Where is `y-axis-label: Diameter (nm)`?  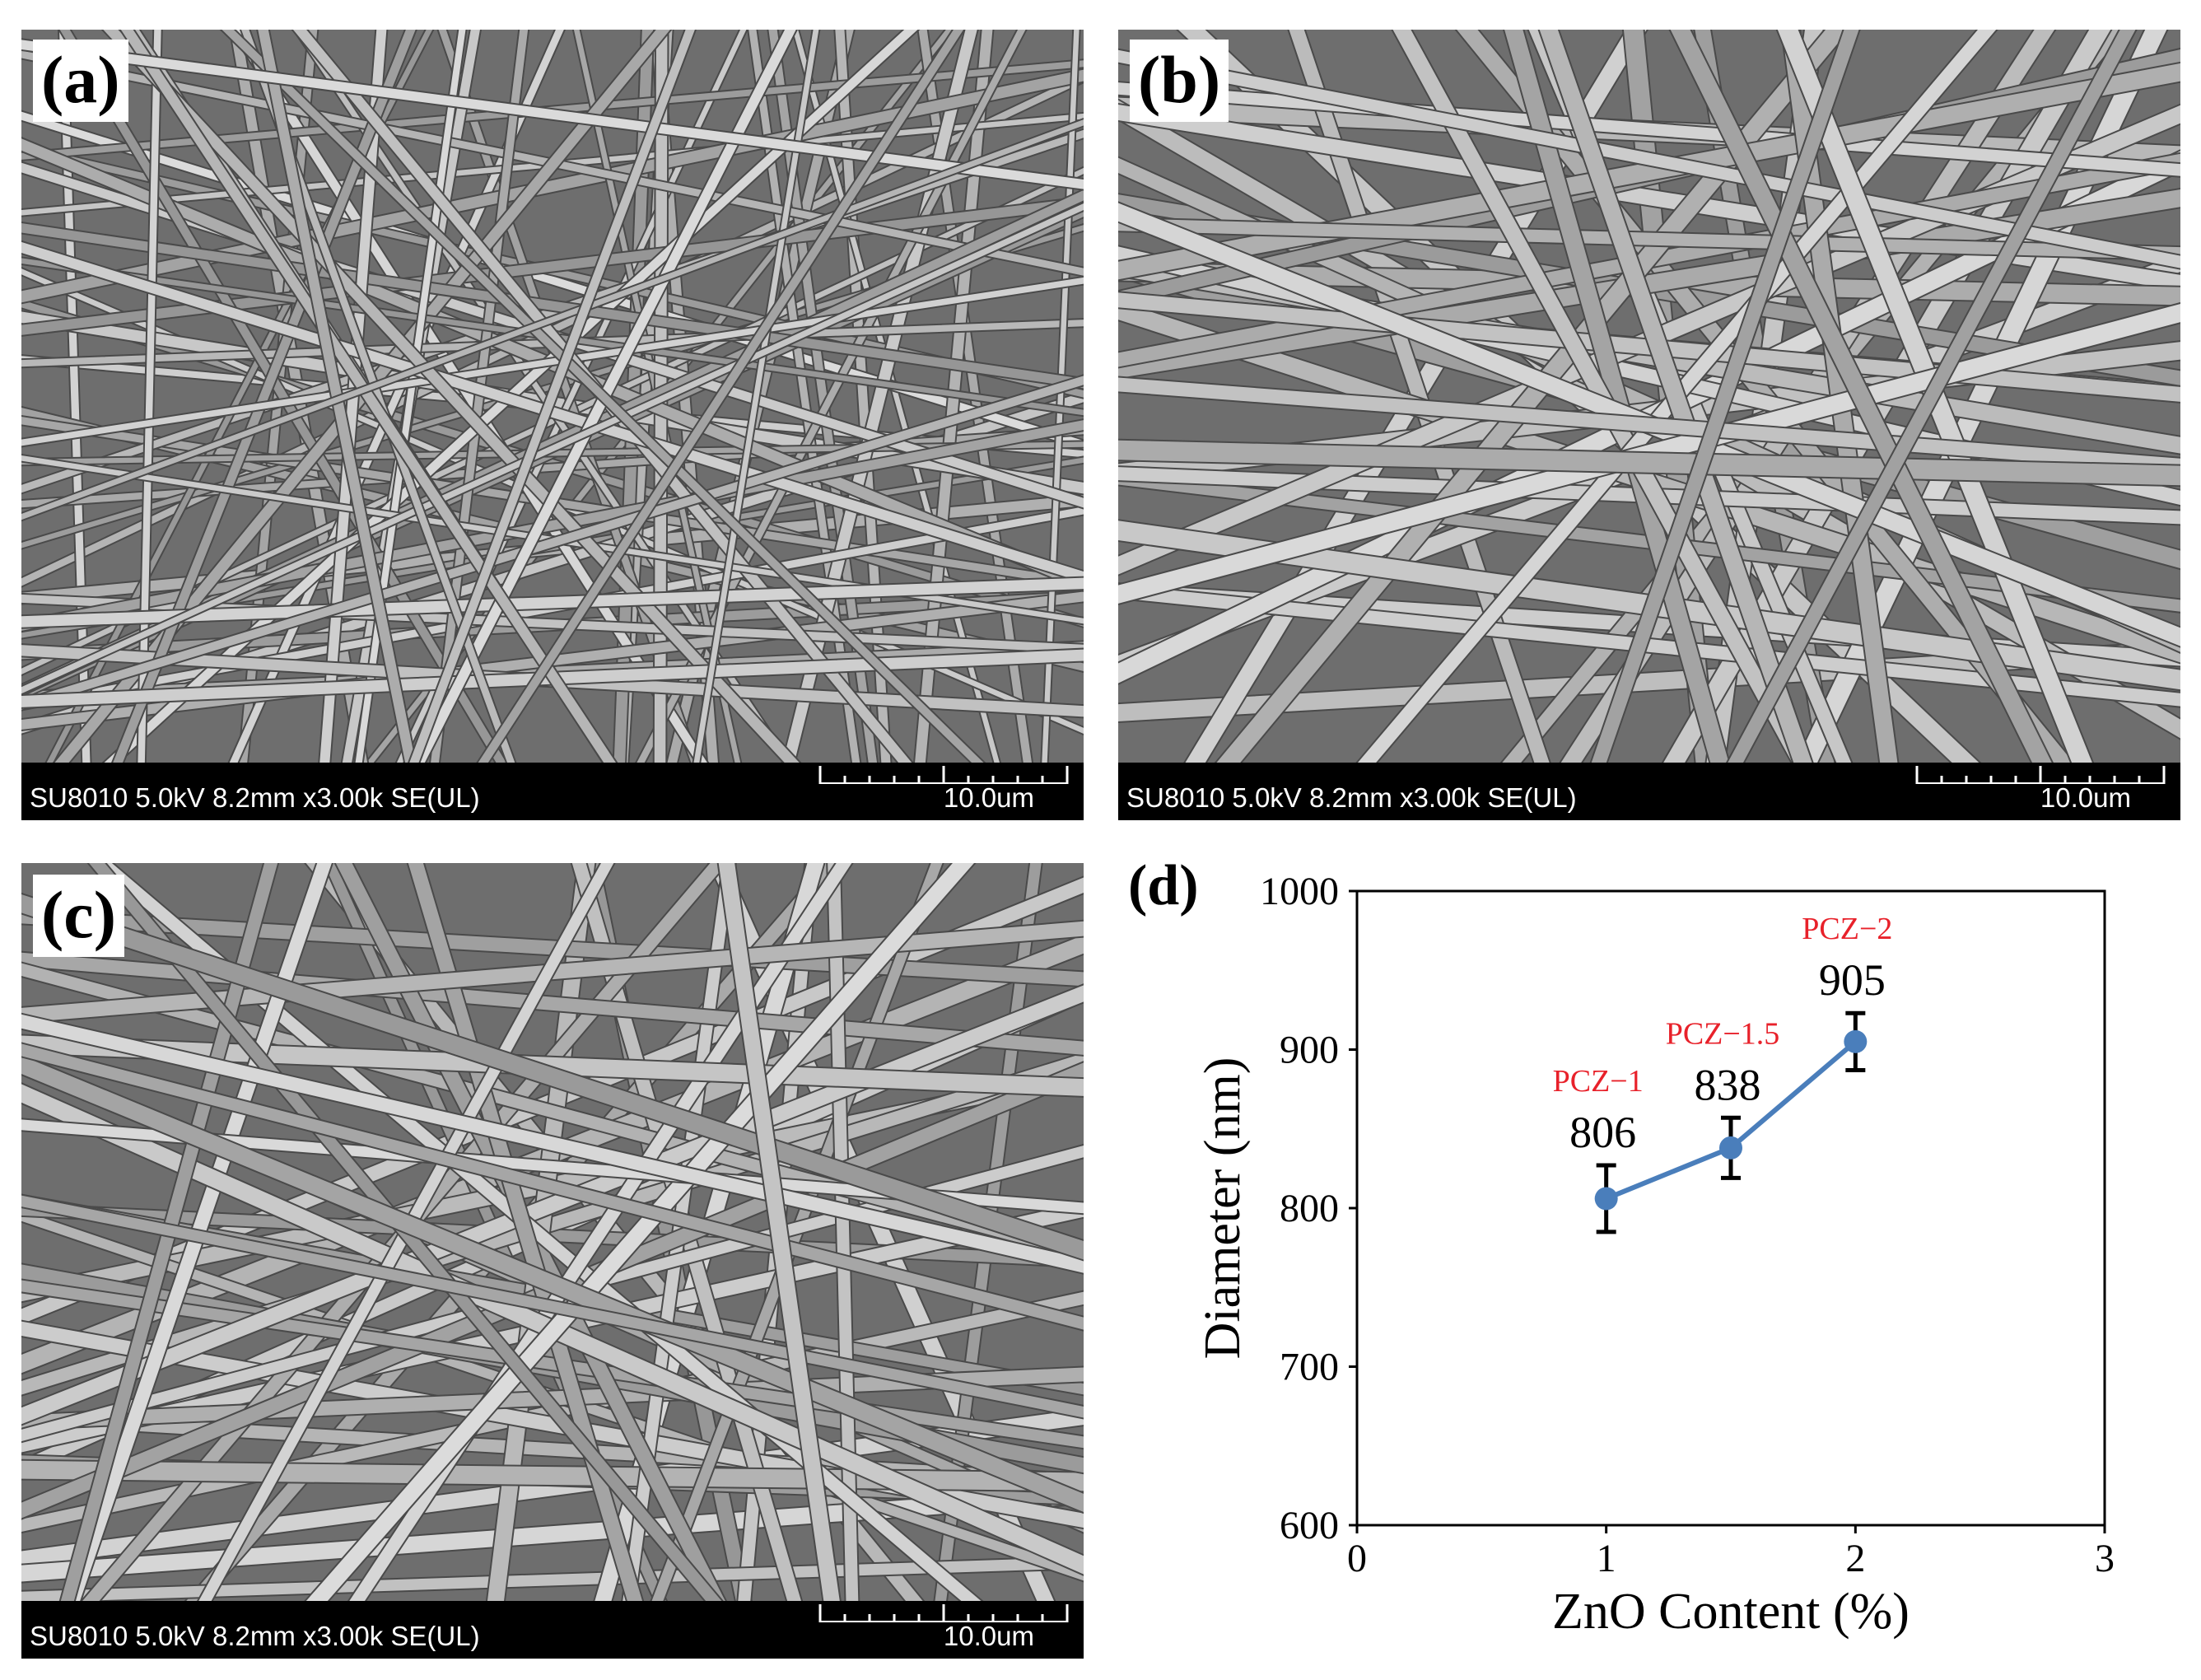
y-axis-label: Diameter (nm) is located at coordinates (1223, 1208).